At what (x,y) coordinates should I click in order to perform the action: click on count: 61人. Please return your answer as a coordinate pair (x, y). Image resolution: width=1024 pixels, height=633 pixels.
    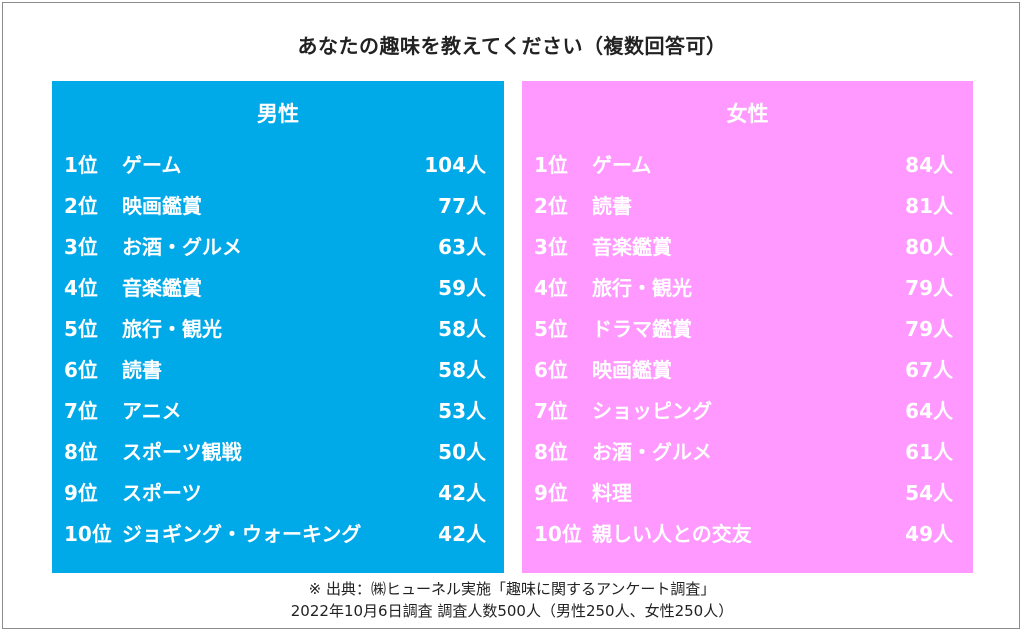
    Looking at the image, I should click on (929, 452).